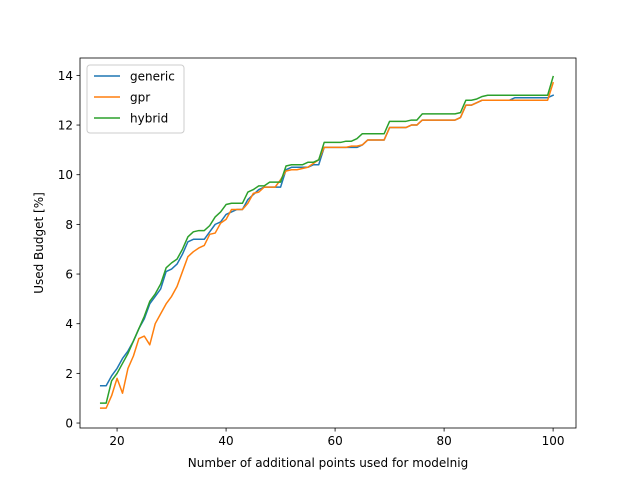 The width and height of the screenshot is (640, 480). What do you see at coordinates (225, 441) in the screenshot?
I see `x-tick-label: 40` at bounding box center [225, 441].